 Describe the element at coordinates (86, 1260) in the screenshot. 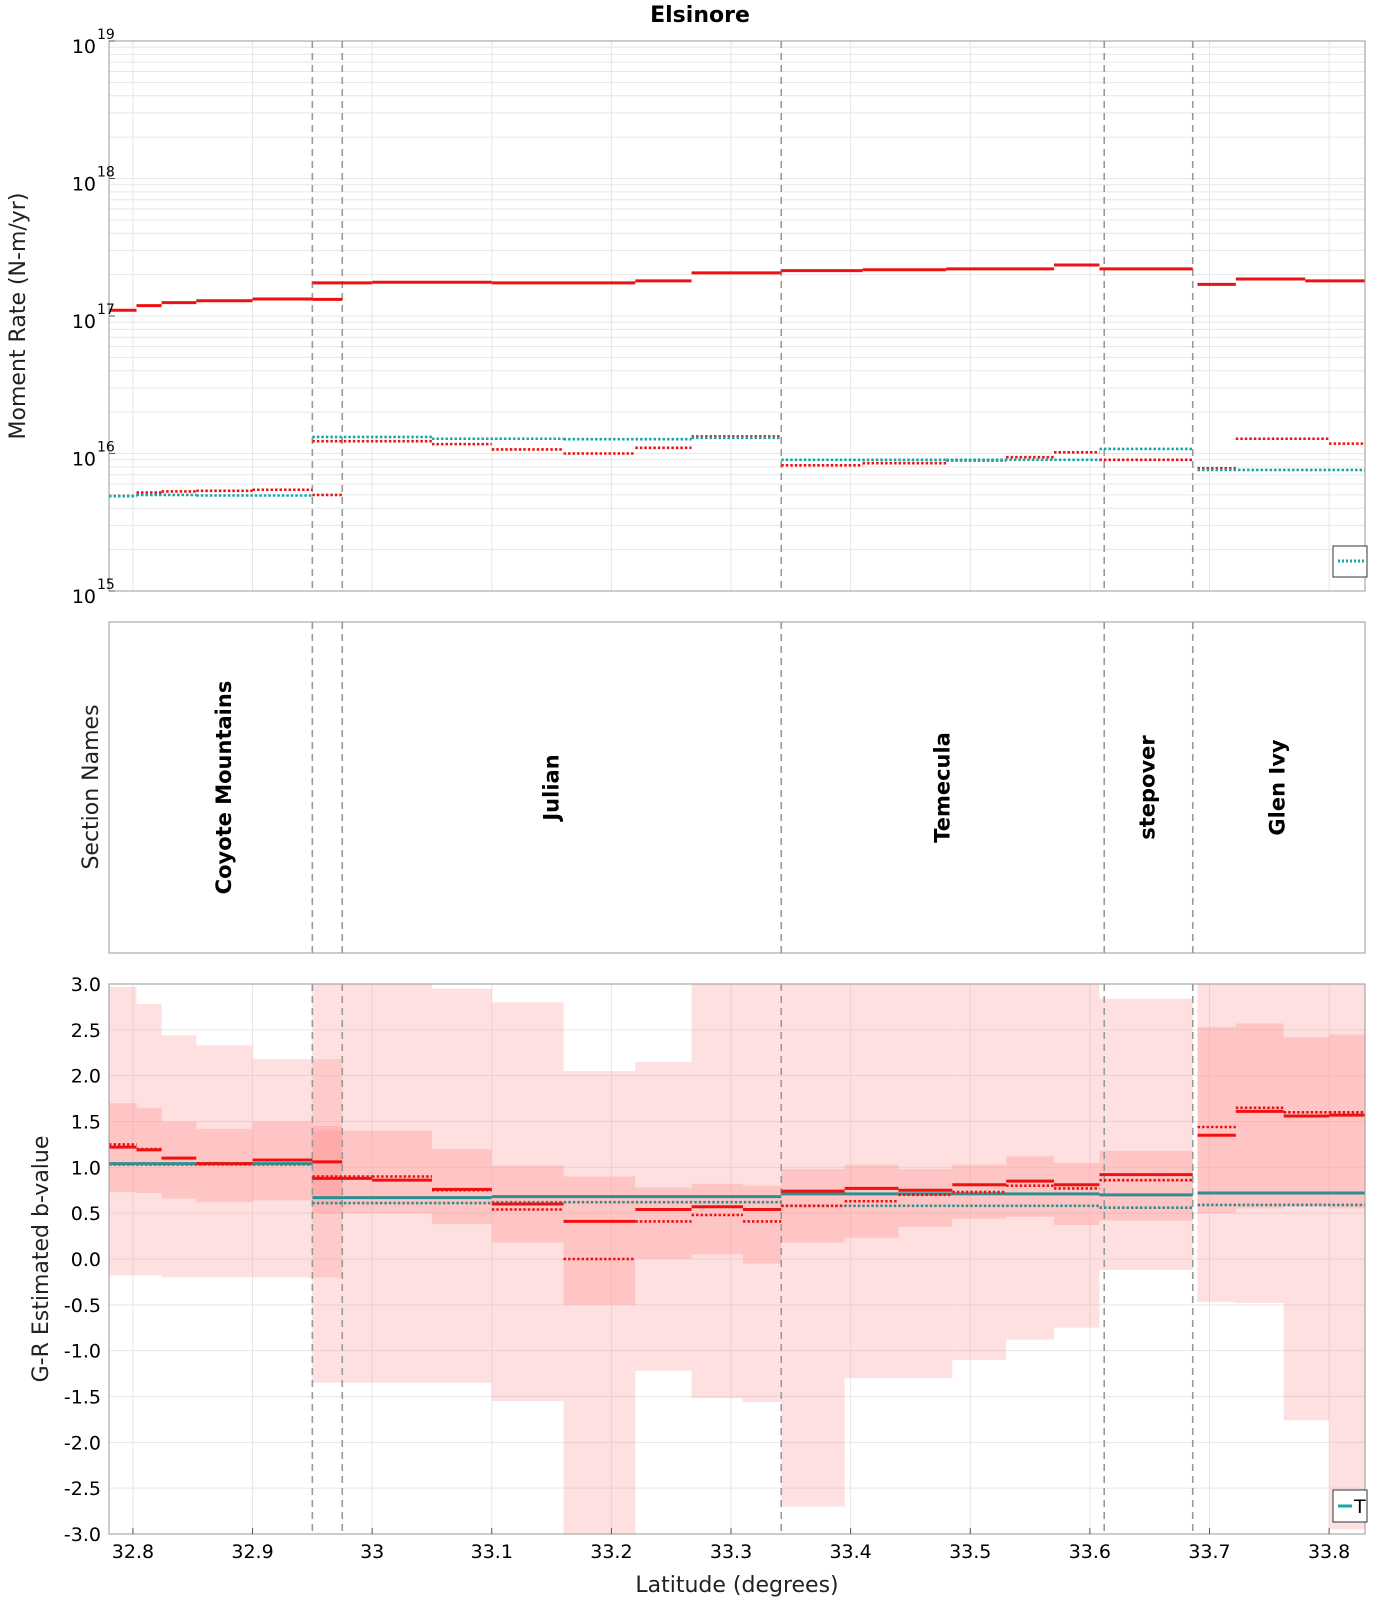

I see `b-value-ytick-label: 0.0` at that location.